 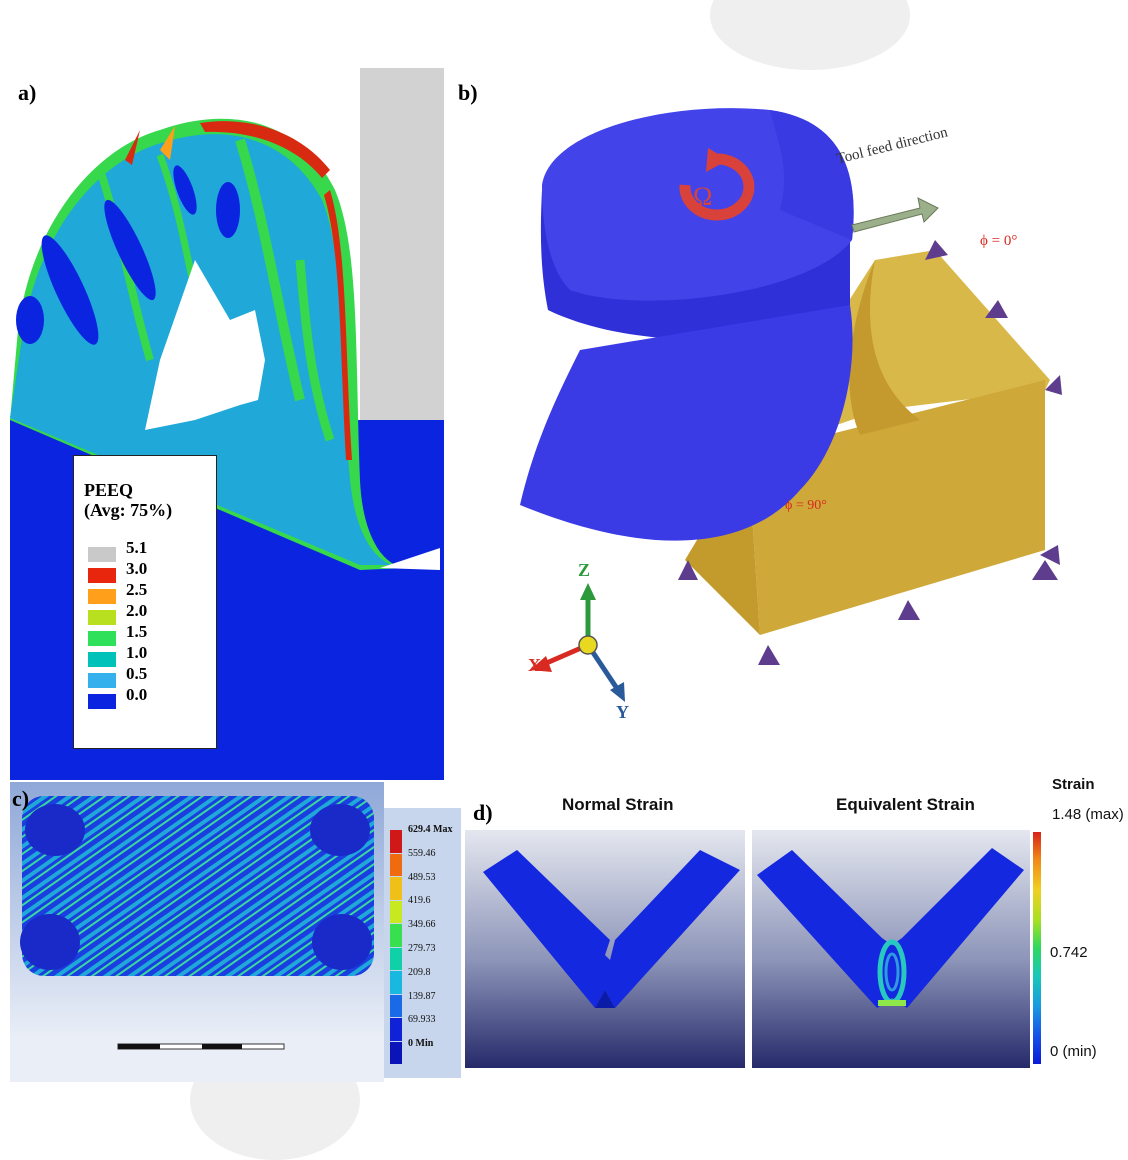 I want to click on stress-legend-value: 489.53, so click(x=422, y=877).